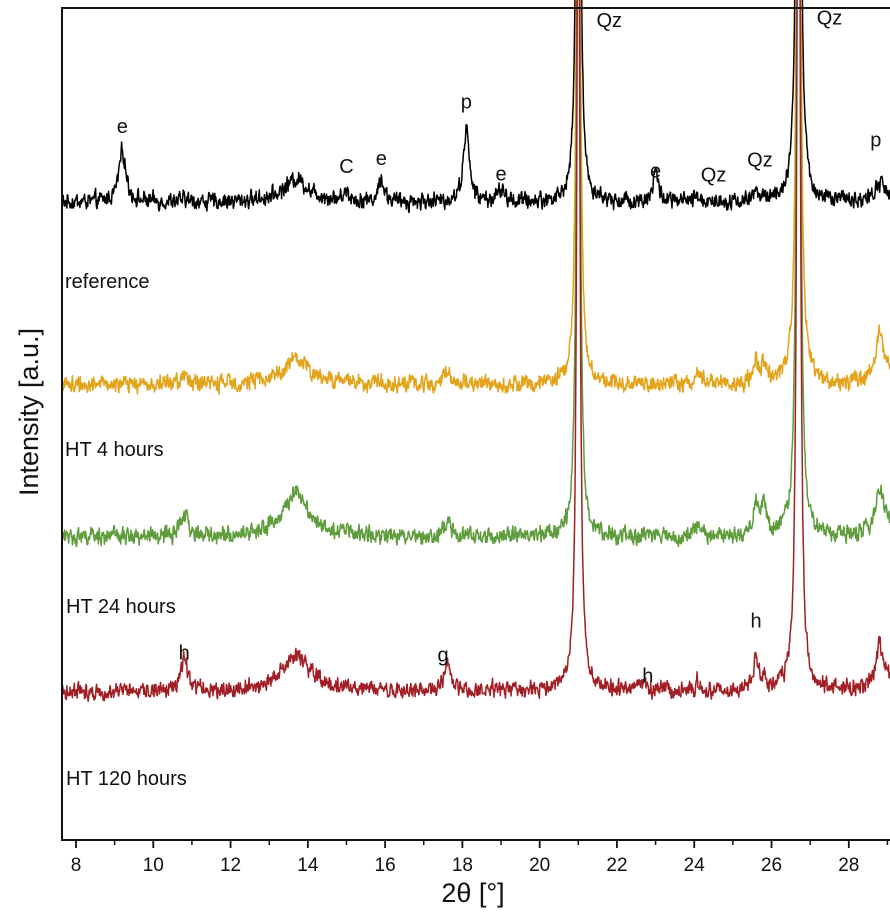 The image size is (890, 920). Describe the element at coordinates (616, 865) in the screenshot. I see `x-tick-label: 22` at that location.